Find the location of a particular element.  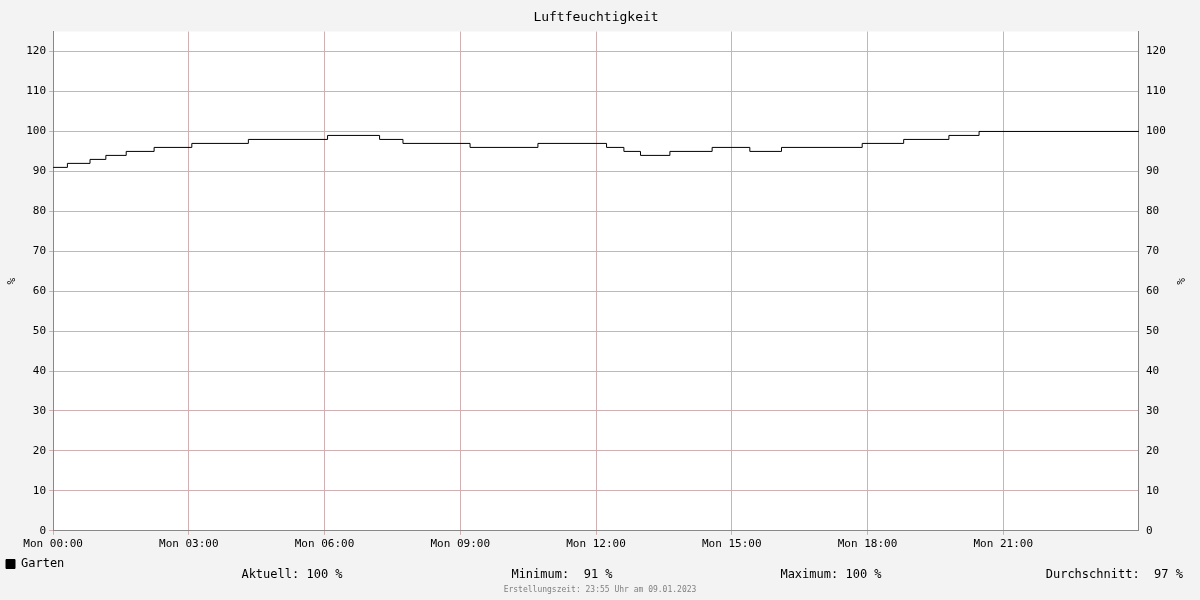

y2-tick-label: 0 is located at coordinates (1149, 530).